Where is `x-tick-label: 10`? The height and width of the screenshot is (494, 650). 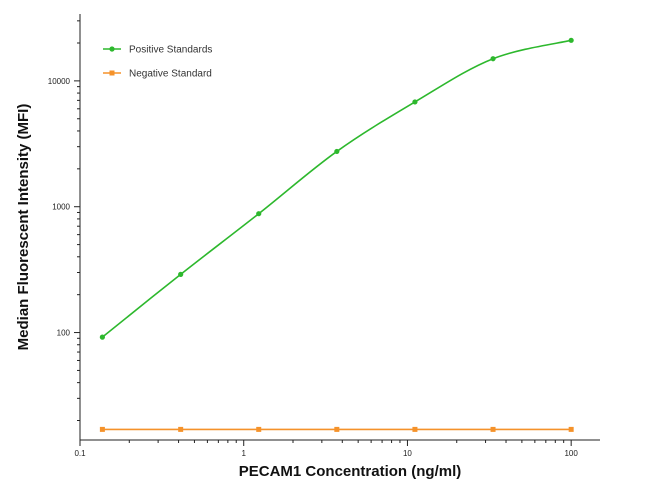 x-tick-label: 10 is located at coordinates (407, 453).